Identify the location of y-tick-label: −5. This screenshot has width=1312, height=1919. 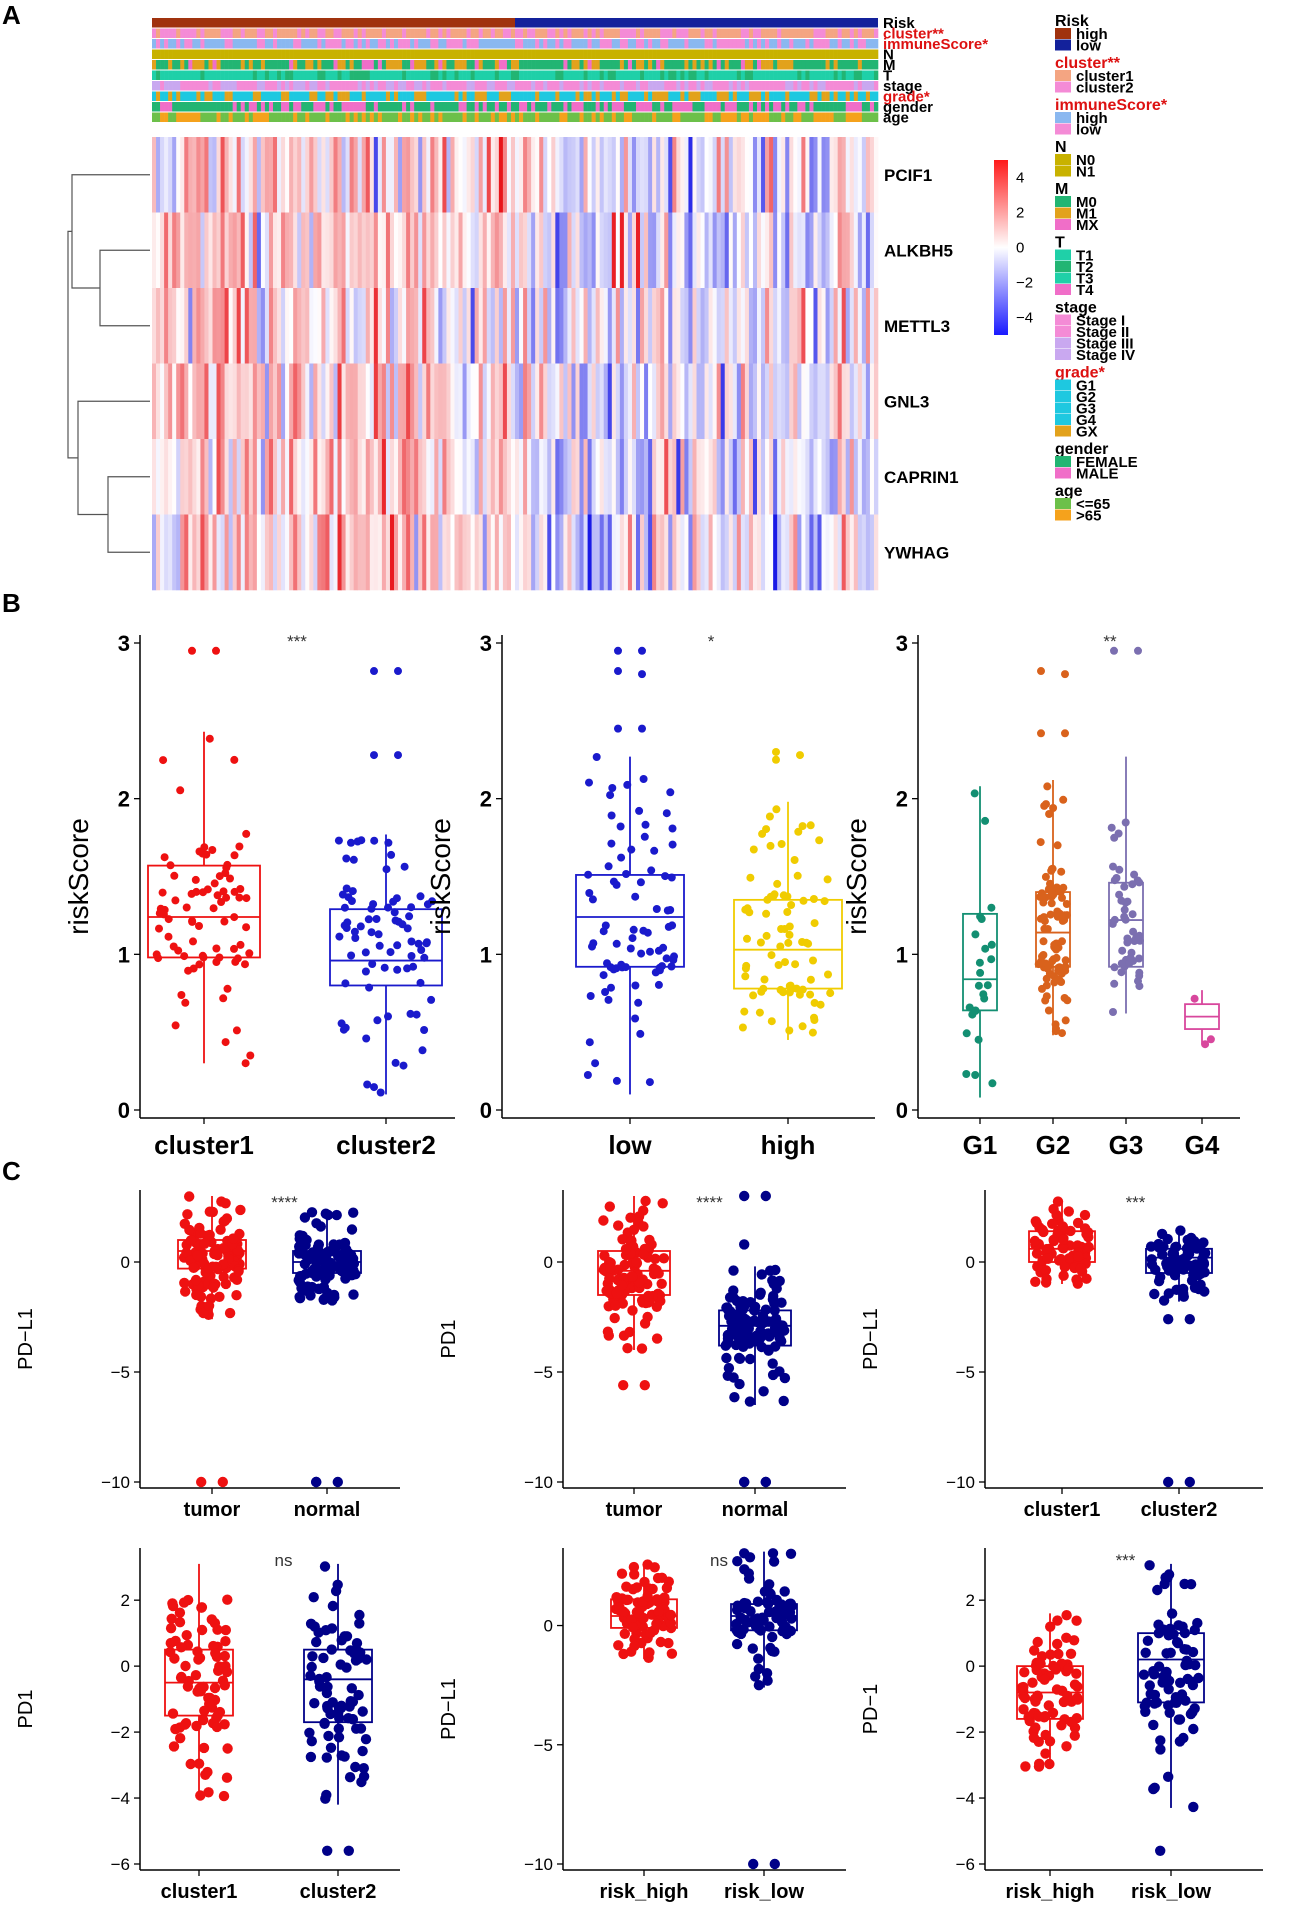
(543, 1372).